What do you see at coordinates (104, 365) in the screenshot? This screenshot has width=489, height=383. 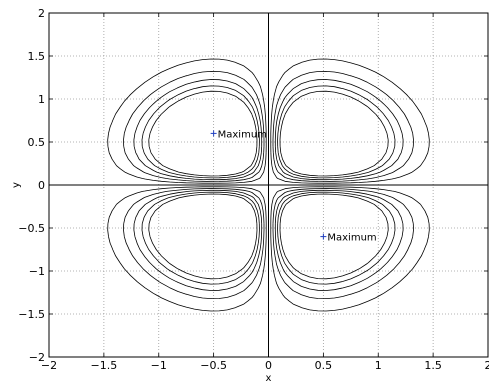 I see `x-tick-label: −1.5` at bounding box center [104, 365].